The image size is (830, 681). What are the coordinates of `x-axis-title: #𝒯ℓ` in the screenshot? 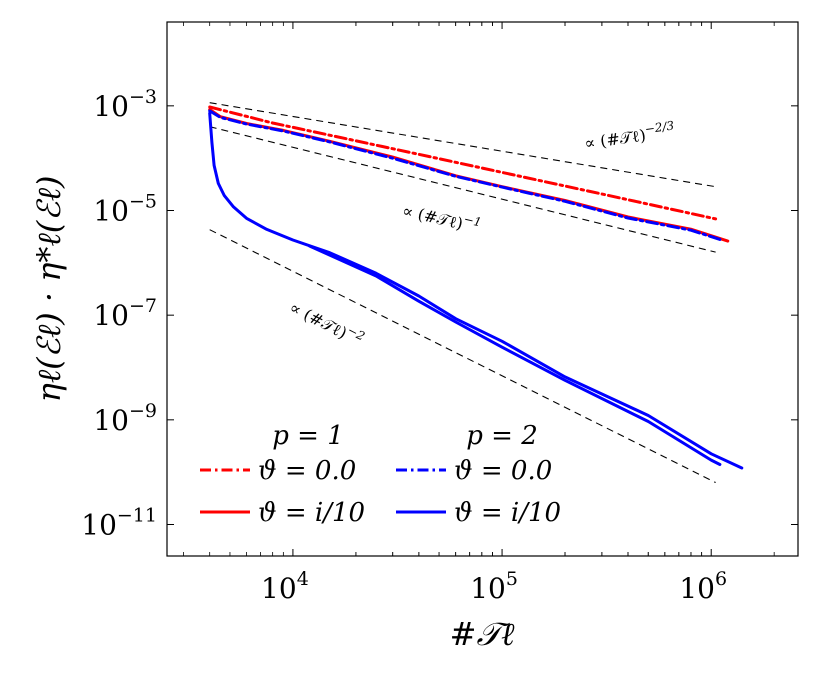 It's located at (482, 634).